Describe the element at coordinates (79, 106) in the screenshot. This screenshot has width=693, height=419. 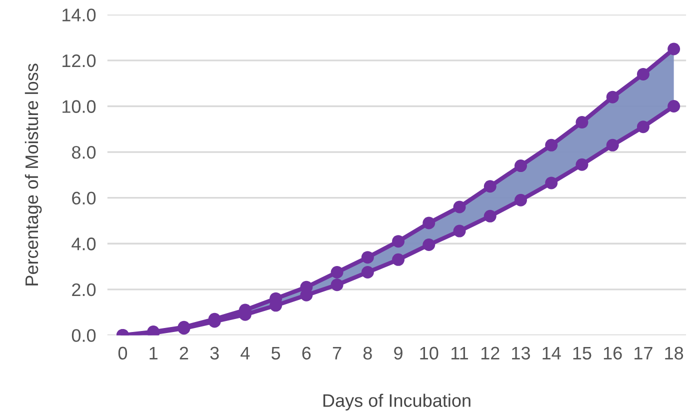
I see `y-tick-label: 10.0` at that location.